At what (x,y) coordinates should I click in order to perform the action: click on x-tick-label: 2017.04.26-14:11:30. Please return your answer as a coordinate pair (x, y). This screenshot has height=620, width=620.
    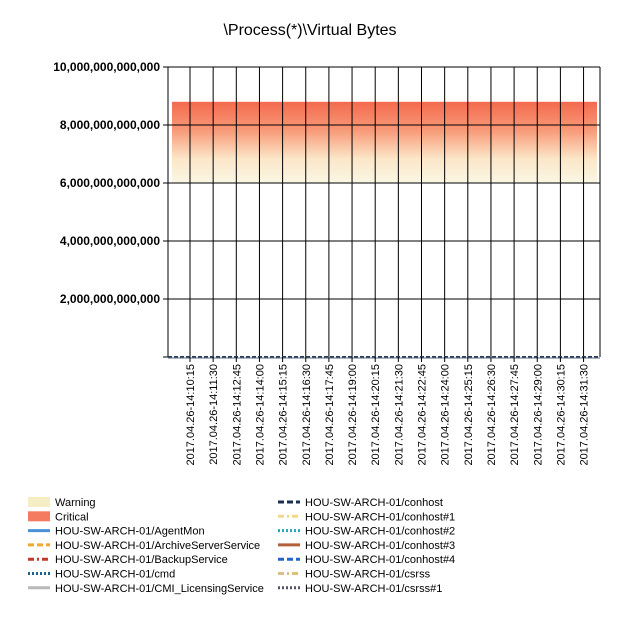
    Looking at the image, I should click on (214, 414).